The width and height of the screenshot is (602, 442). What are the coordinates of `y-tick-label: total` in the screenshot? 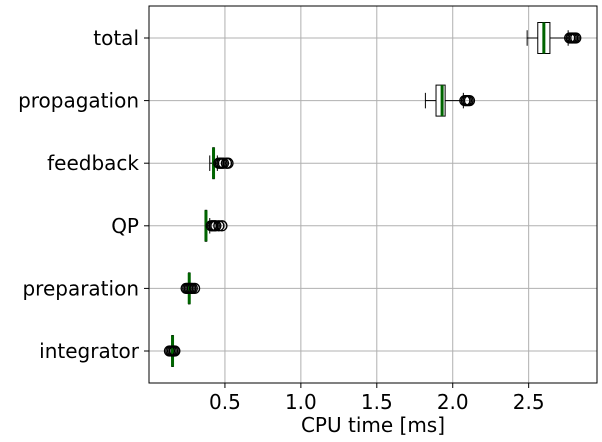 It's located at (116, 38).